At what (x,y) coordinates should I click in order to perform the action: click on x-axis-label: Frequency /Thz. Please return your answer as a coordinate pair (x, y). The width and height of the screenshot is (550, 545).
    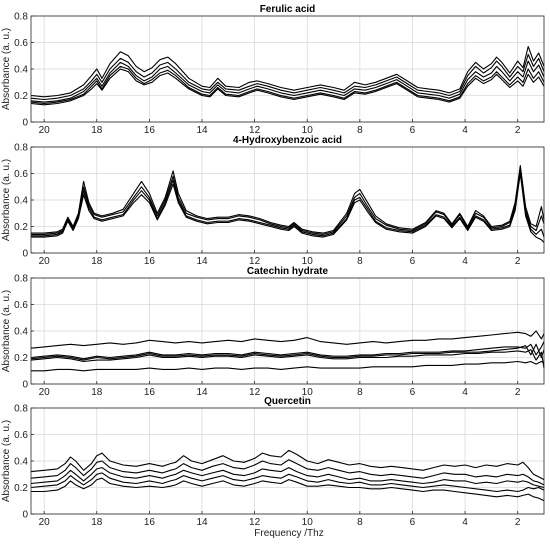
    Looking at the image, I should click on (288, 533).